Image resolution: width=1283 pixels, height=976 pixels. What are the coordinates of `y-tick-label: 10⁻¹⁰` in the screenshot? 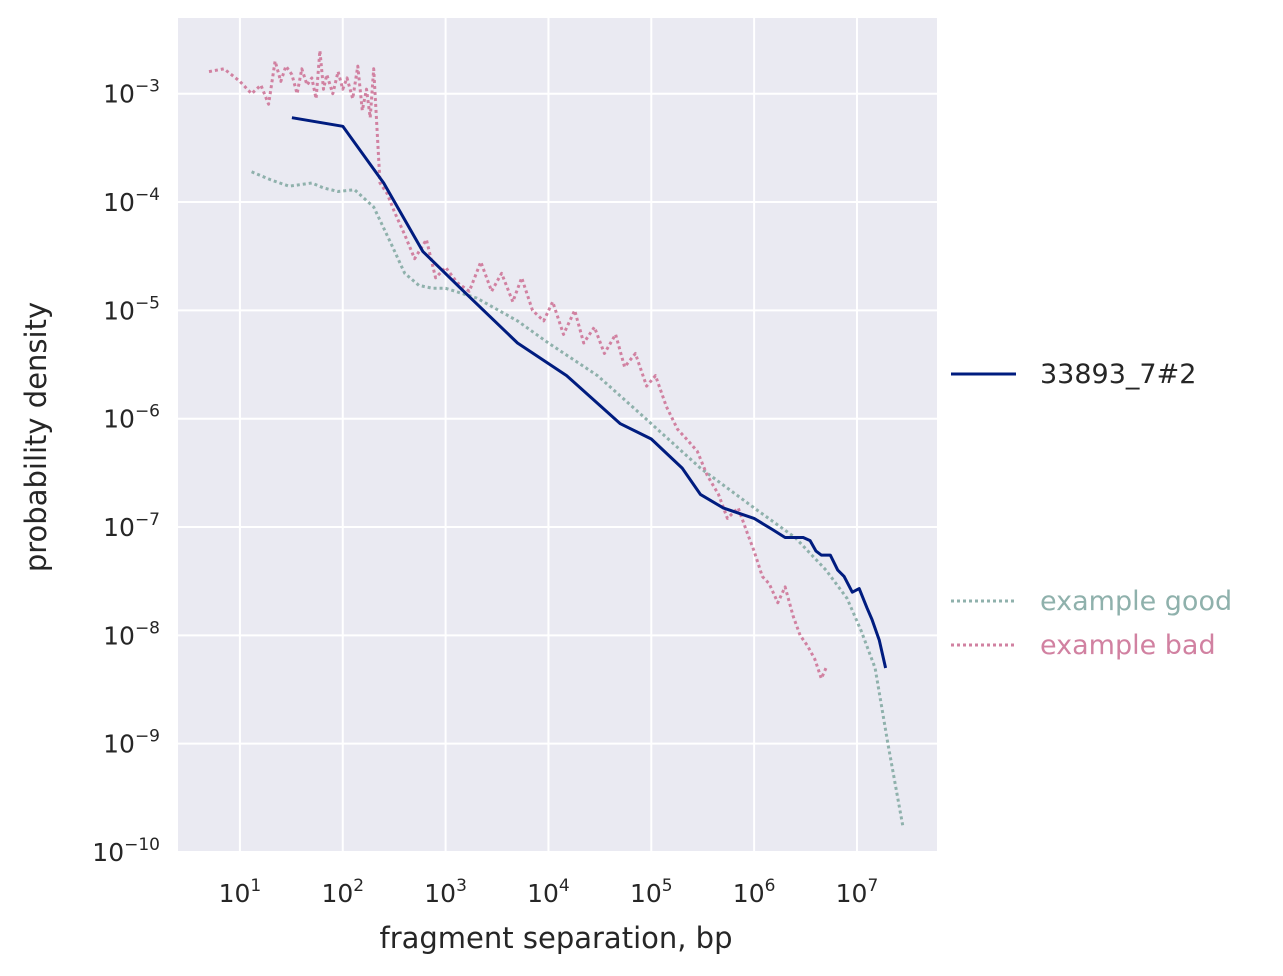 It's located at (126, 851).